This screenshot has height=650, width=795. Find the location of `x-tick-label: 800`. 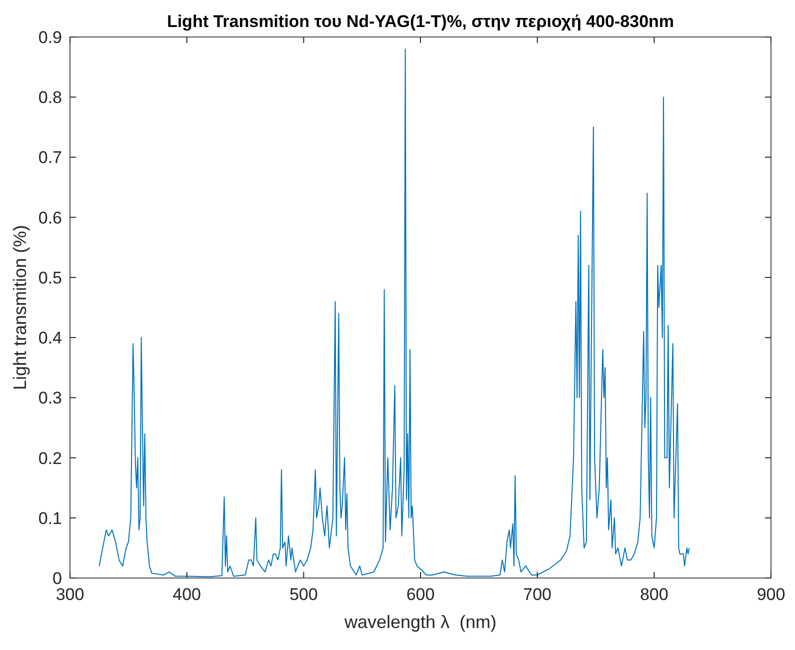

x-tick-label: 800 is located at coordinates (654, 594).